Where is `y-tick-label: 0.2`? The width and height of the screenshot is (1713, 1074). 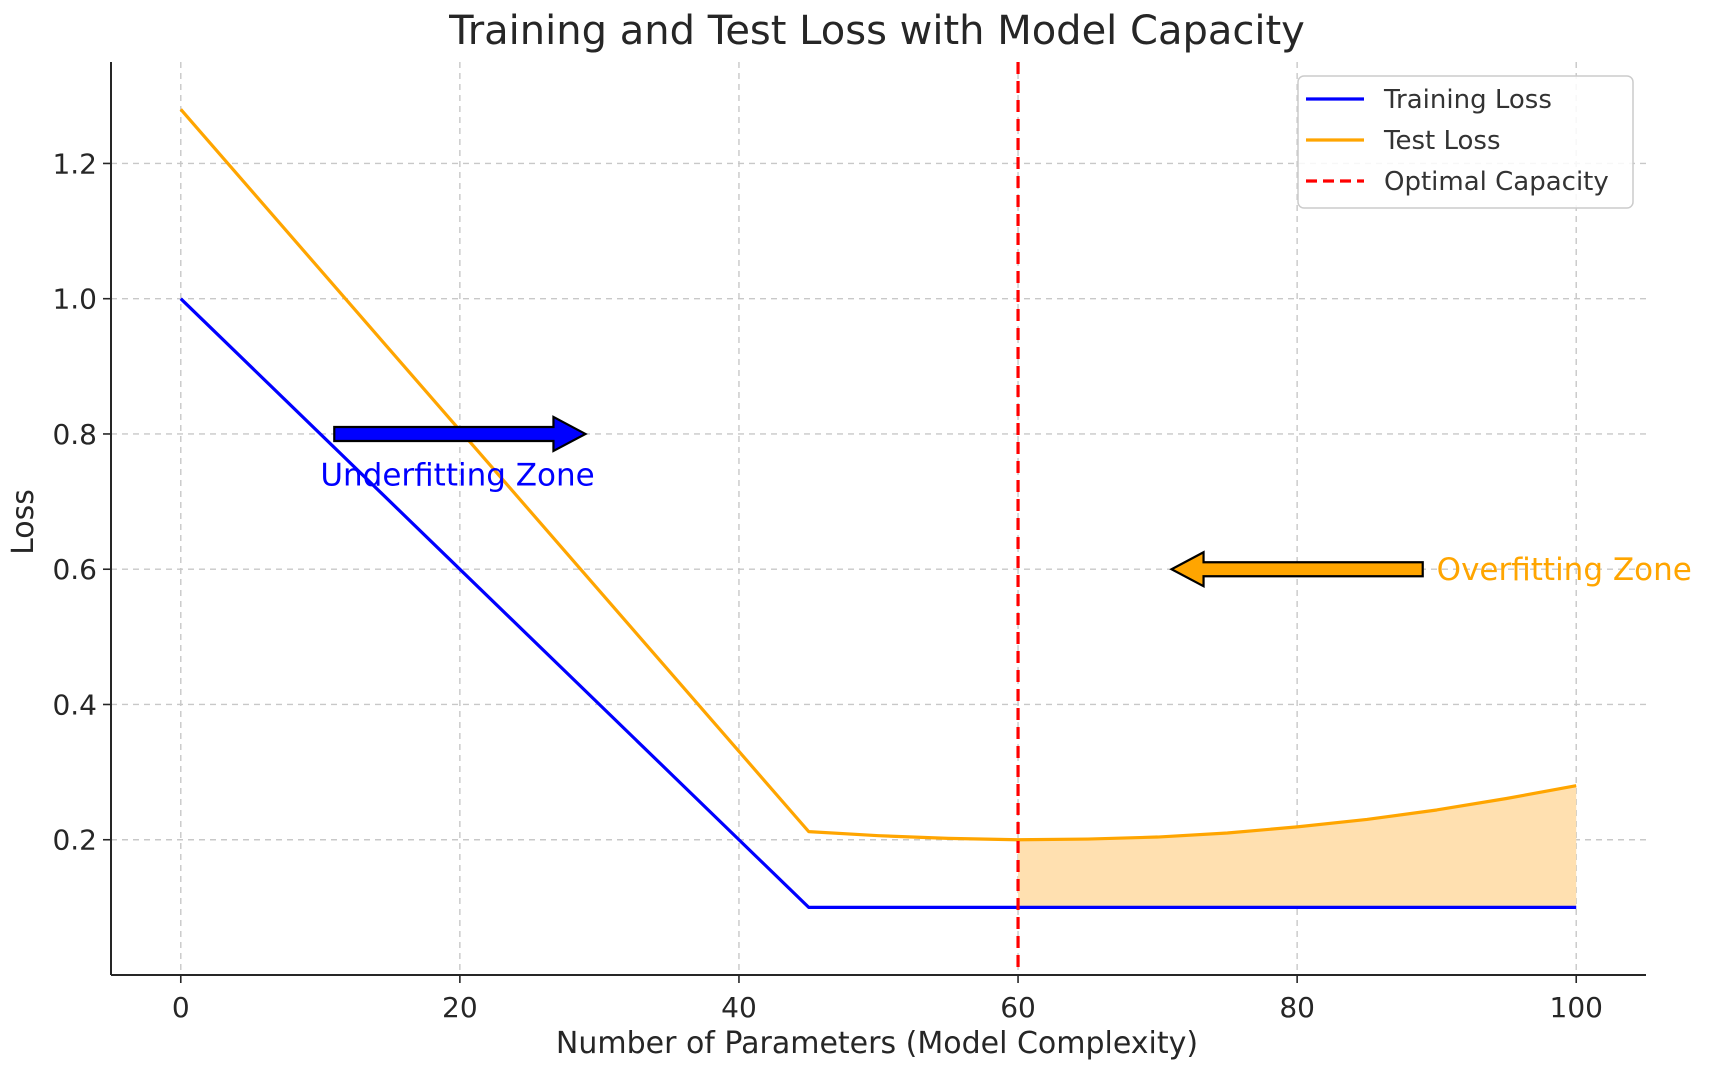 y-tick-label: 0.2 is located at coordinates (74, 840).